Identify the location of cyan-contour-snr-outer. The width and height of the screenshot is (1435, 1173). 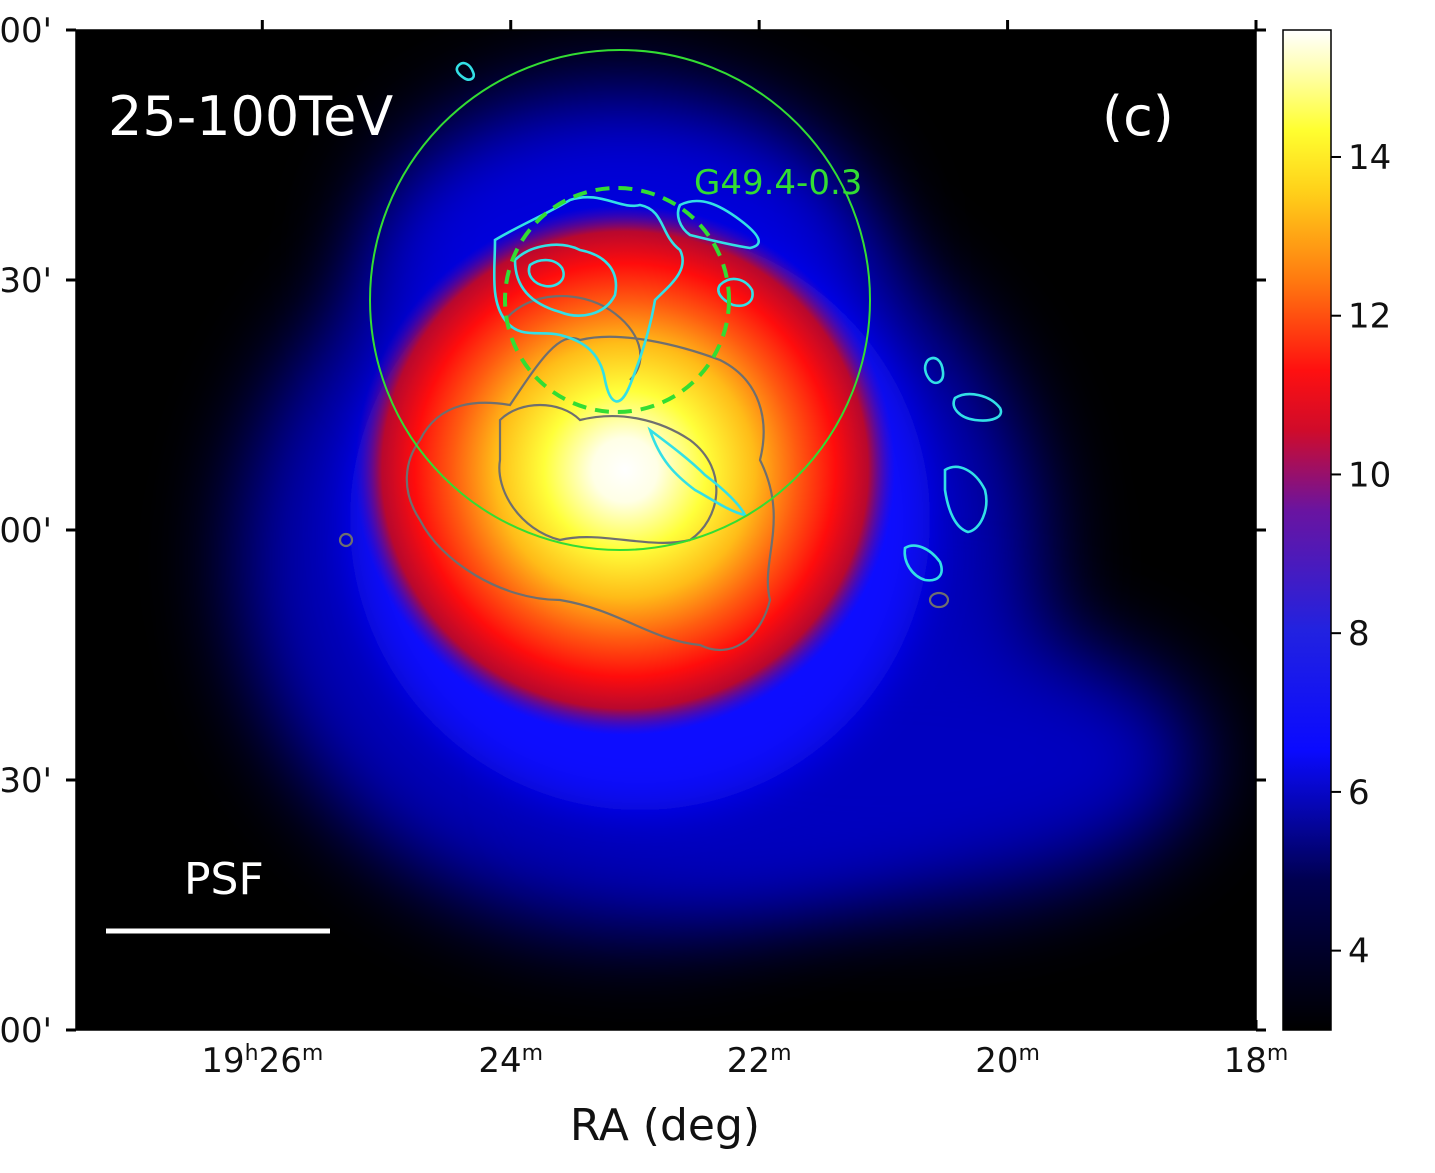
(588, 299).